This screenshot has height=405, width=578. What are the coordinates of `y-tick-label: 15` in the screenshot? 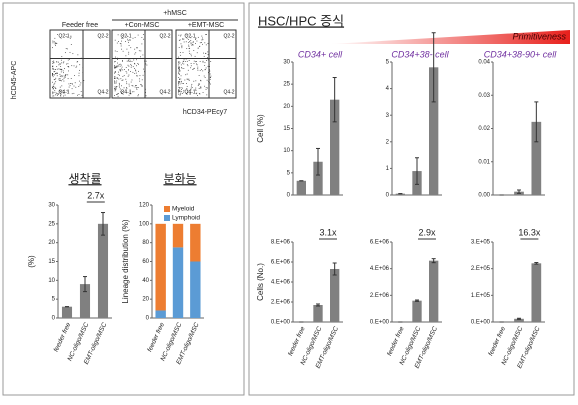 It's located at (51, 262).